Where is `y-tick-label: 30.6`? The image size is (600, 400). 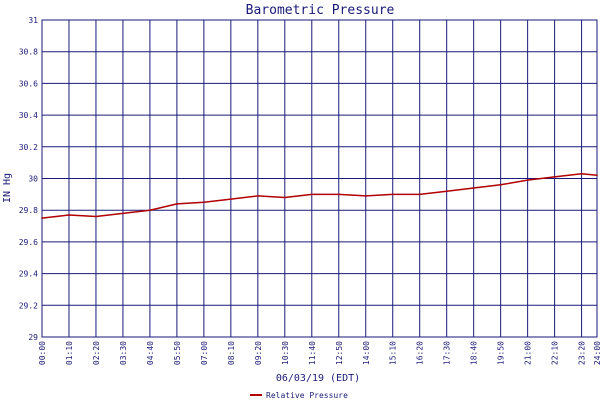 y-tick-label: 30.6 is located at coordinates (28, 83).